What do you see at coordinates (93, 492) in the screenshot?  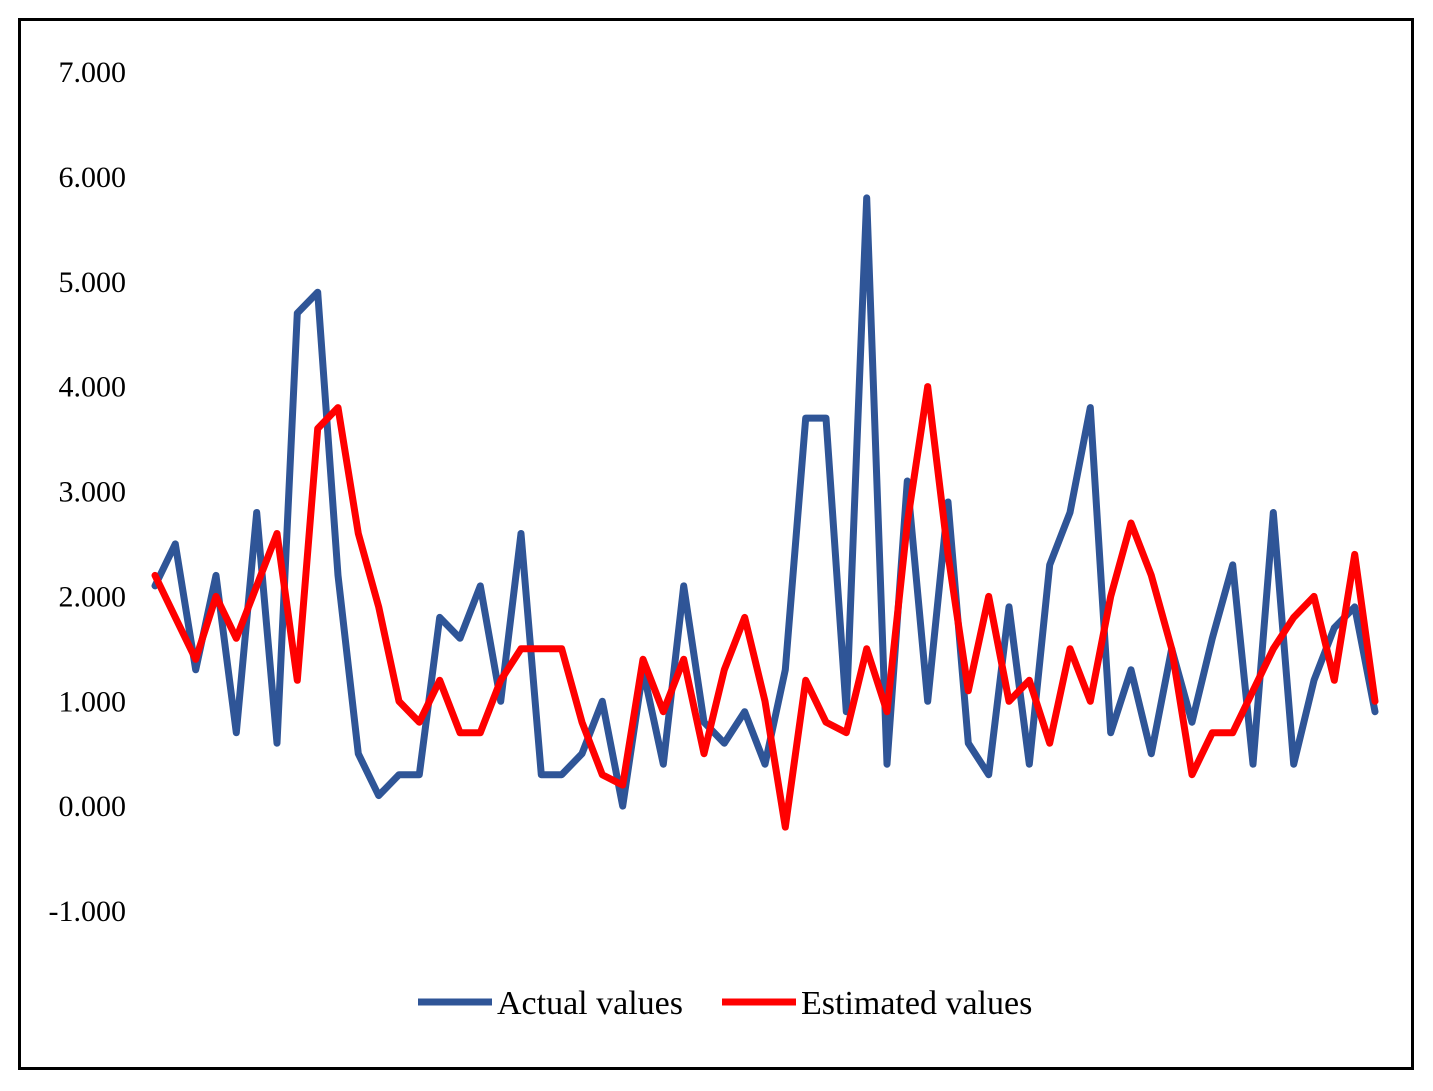 I see `y-tick-label: 3.000` at bounding box center [93, 492].